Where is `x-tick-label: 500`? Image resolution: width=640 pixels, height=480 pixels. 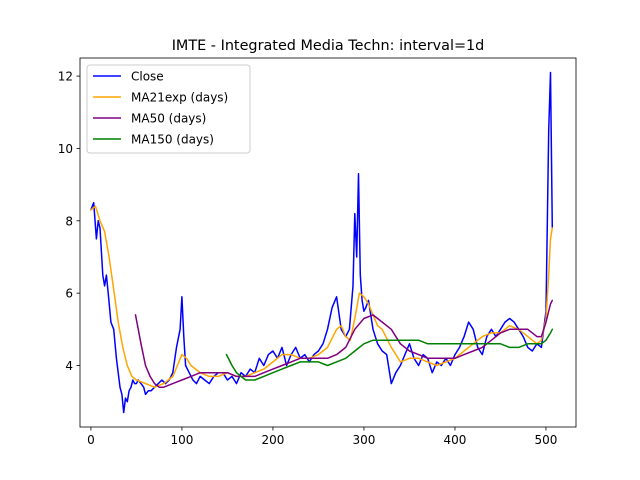 x-tick-label: 500 is located at coordinates (546, 440).